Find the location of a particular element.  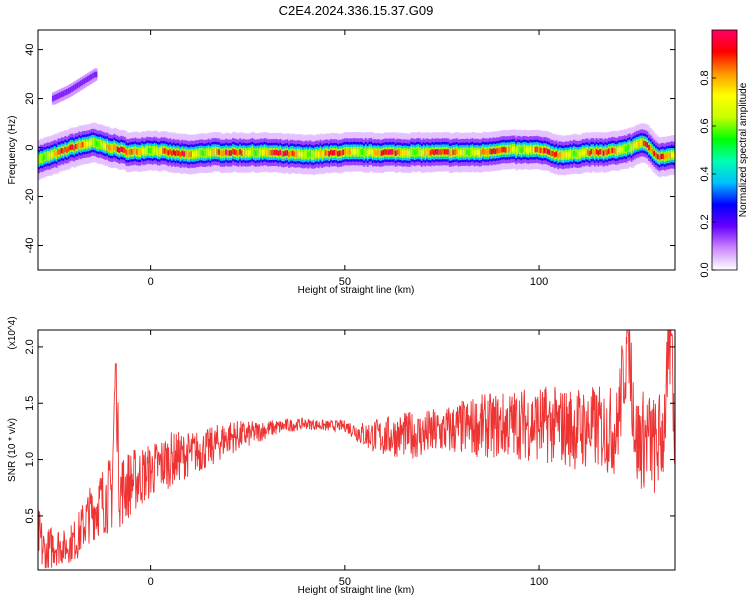

snr-scale-label: (x10^4) is located at coordinates (12, 332).